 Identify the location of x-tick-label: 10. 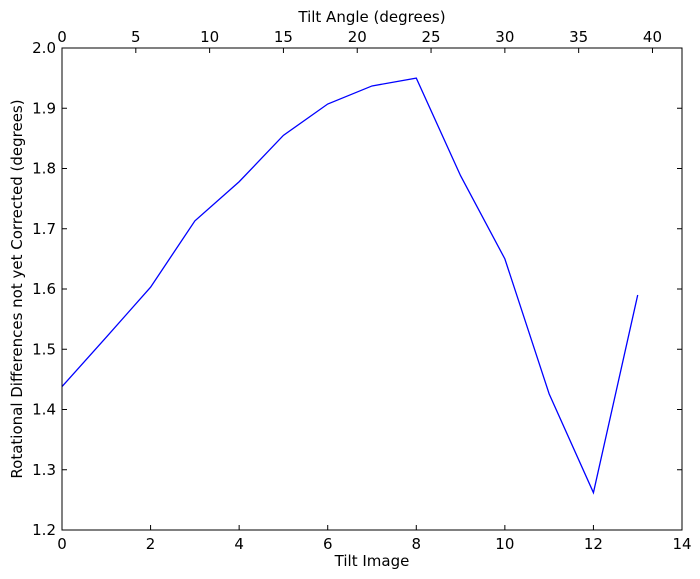
(504, 544).